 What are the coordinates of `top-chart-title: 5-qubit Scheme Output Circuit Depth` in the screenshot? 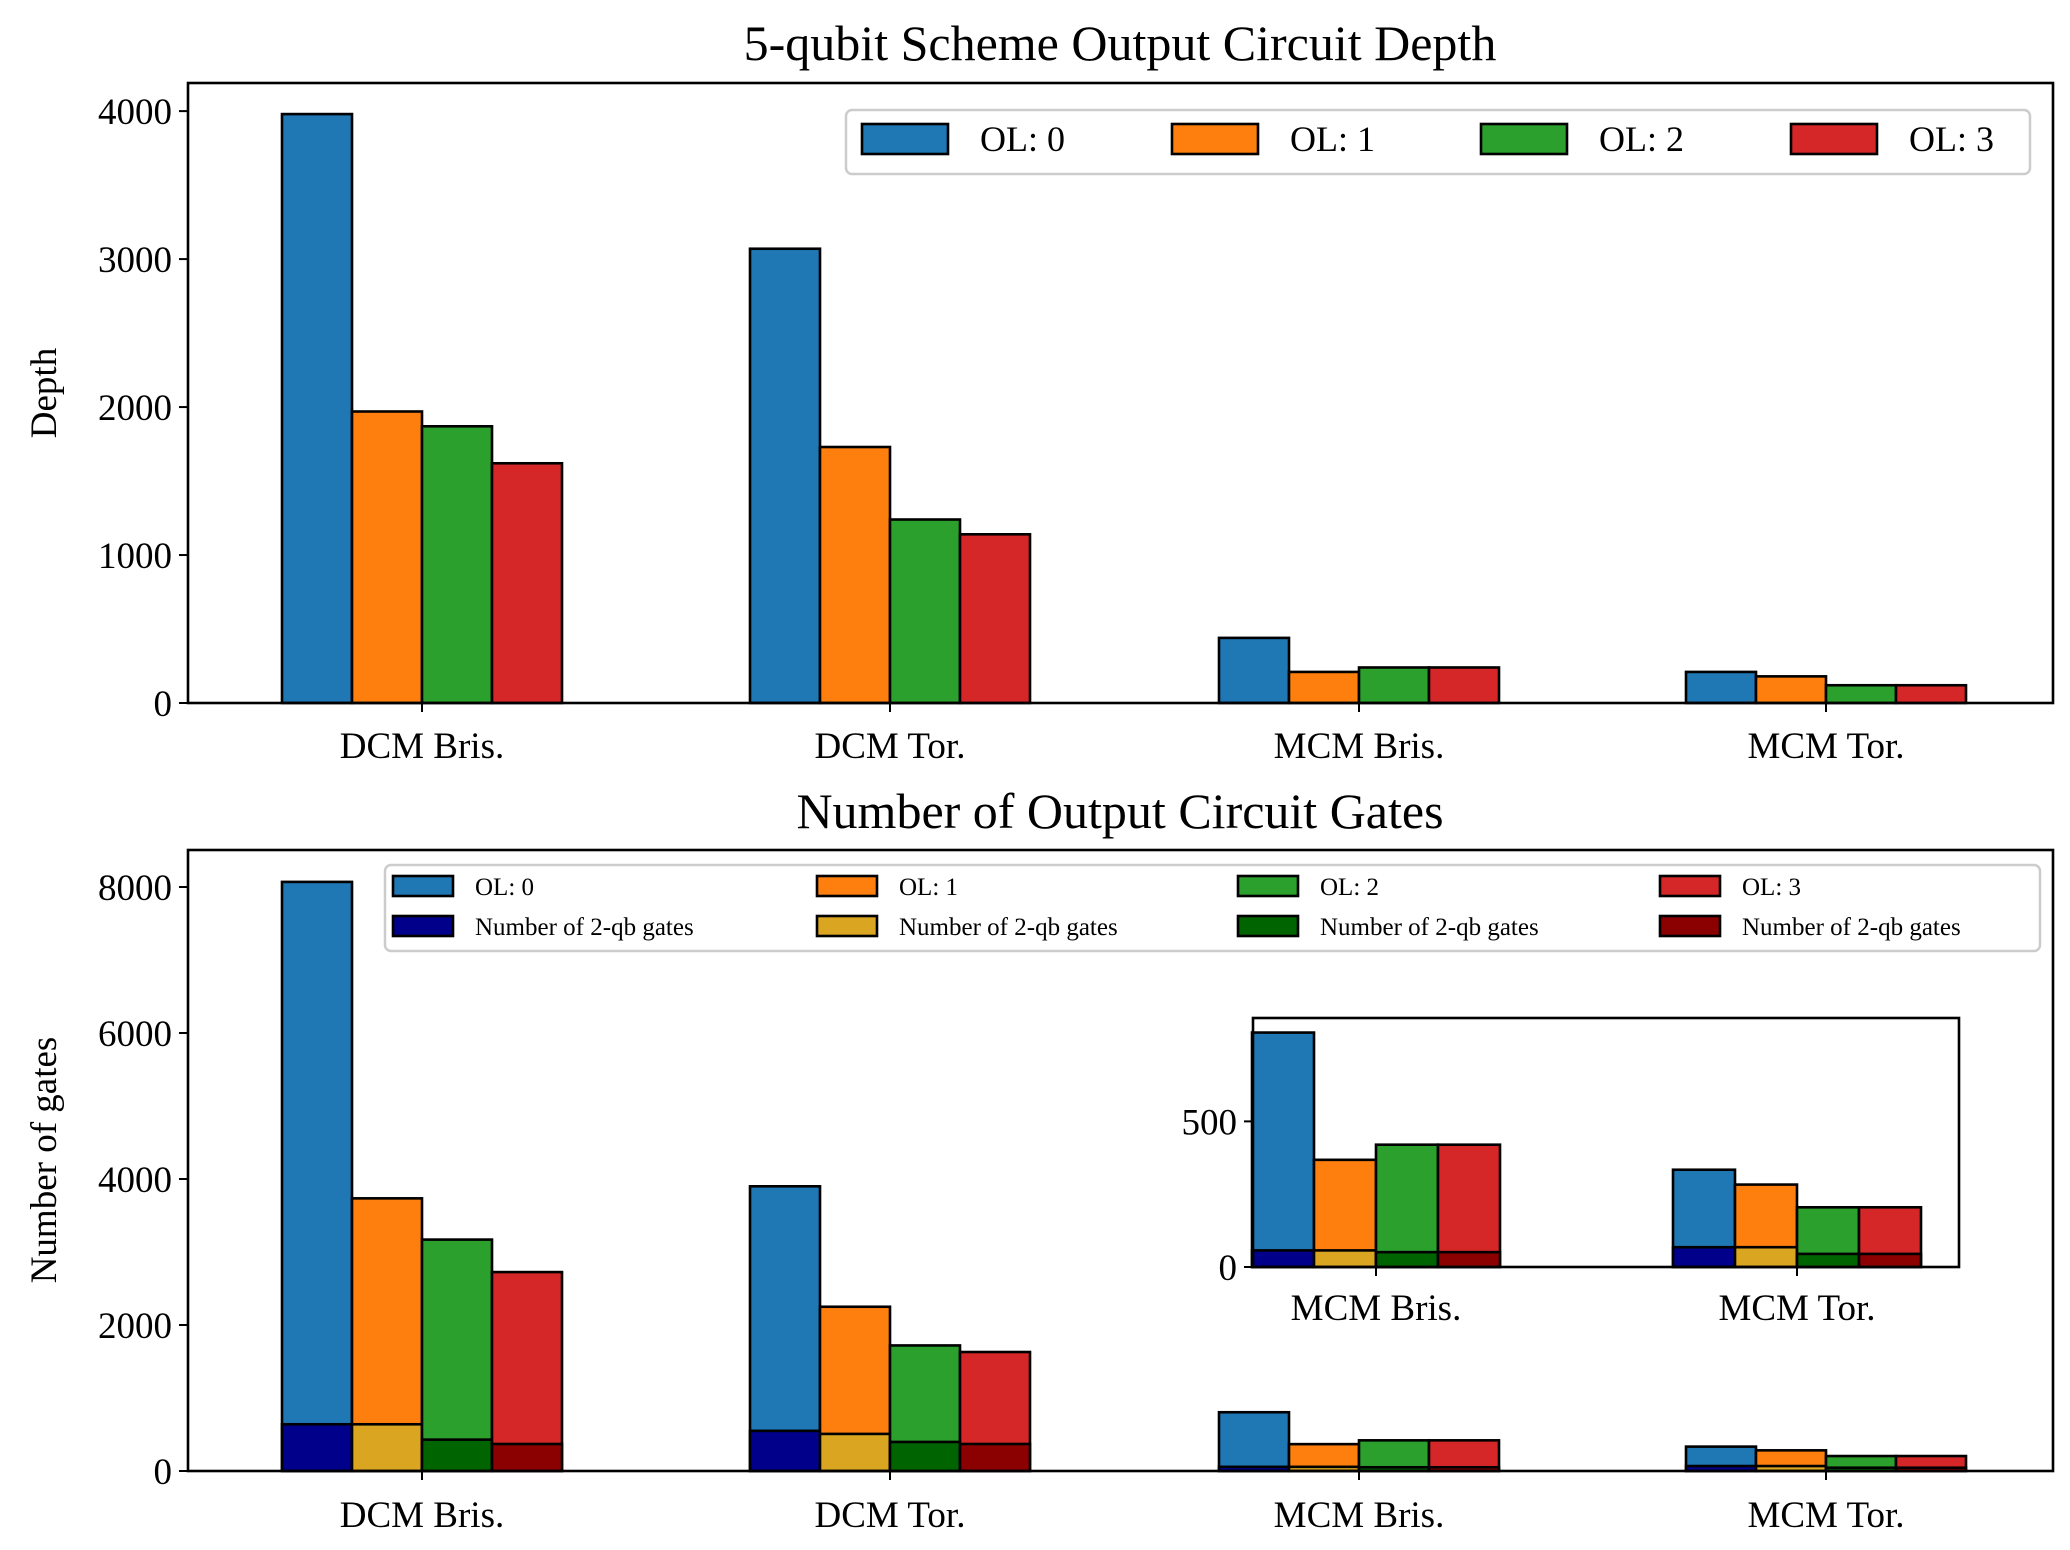 It's located at (1120, 43).